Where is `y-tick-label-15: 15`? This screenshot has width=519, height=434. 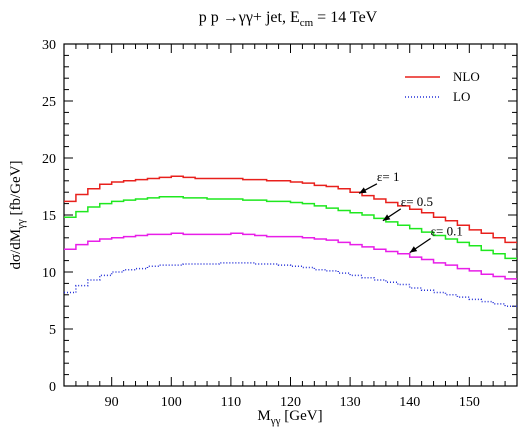
y-tick-label-15: 15 is located at coordinates (49, 216).